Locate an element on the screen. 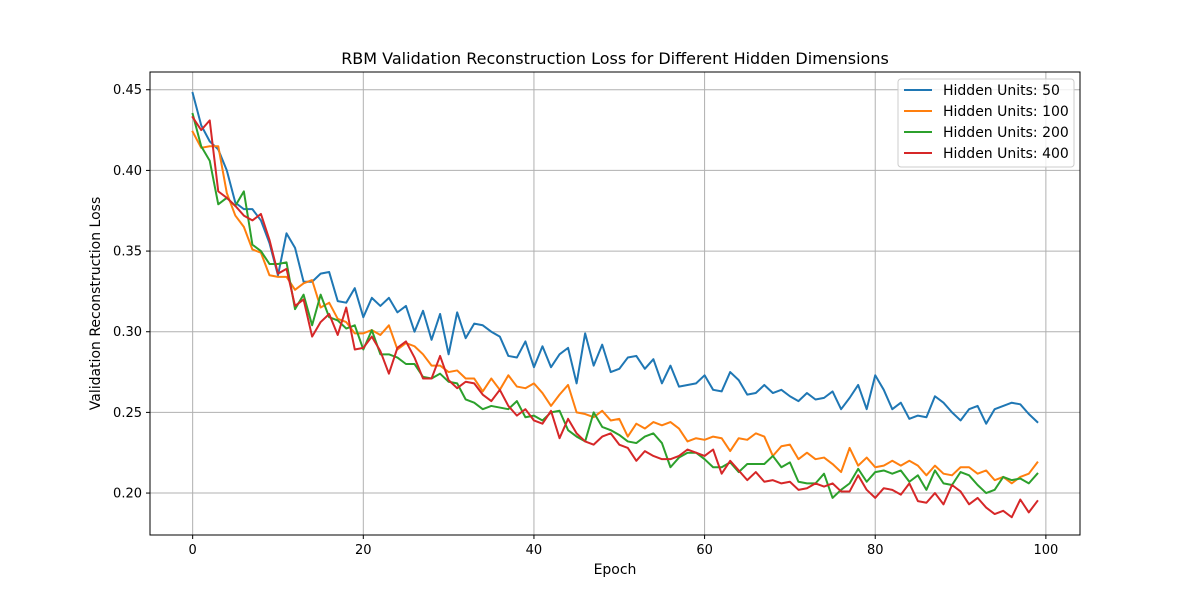 The height and width of the screenshot is (604, 1200). x-tick-label: 20 is located at coordinates (363, 550).